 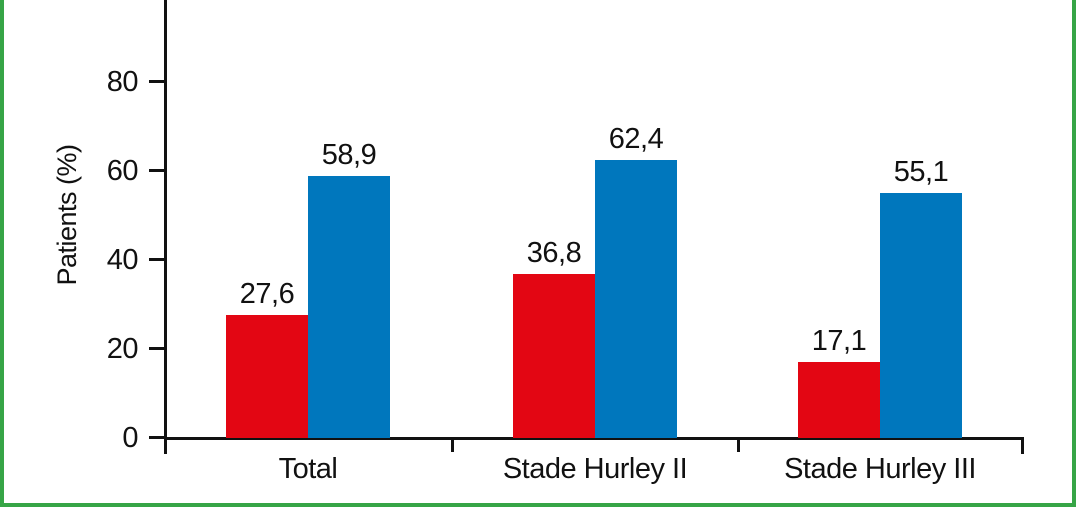 I want to click on y-axis-title: Patients (%), so click(x=67, y=215).